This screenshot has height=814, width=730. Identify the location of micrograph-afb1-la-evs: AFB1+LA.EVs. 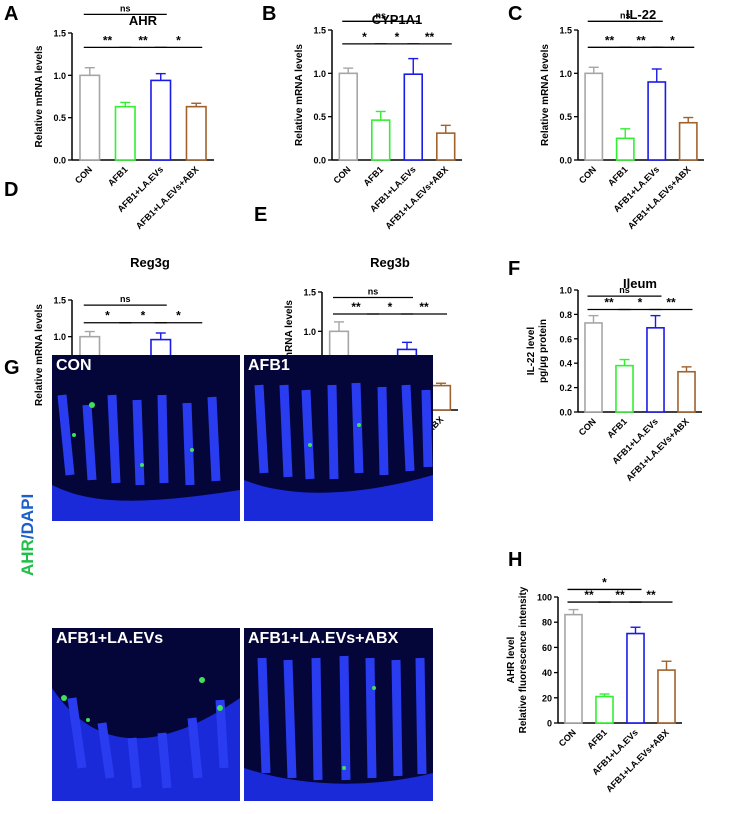
(146, 714).